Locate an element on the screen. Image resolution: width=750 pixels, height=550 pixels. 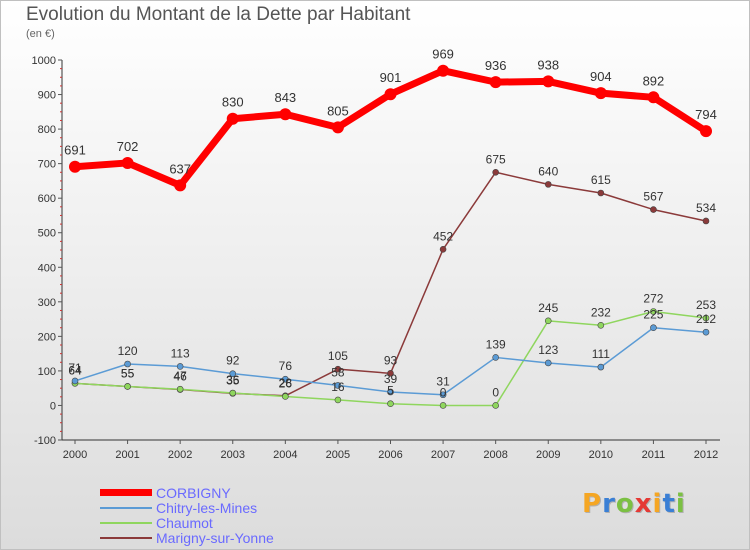
x-tick-label: 2006 is located at coordinates (390, 455).